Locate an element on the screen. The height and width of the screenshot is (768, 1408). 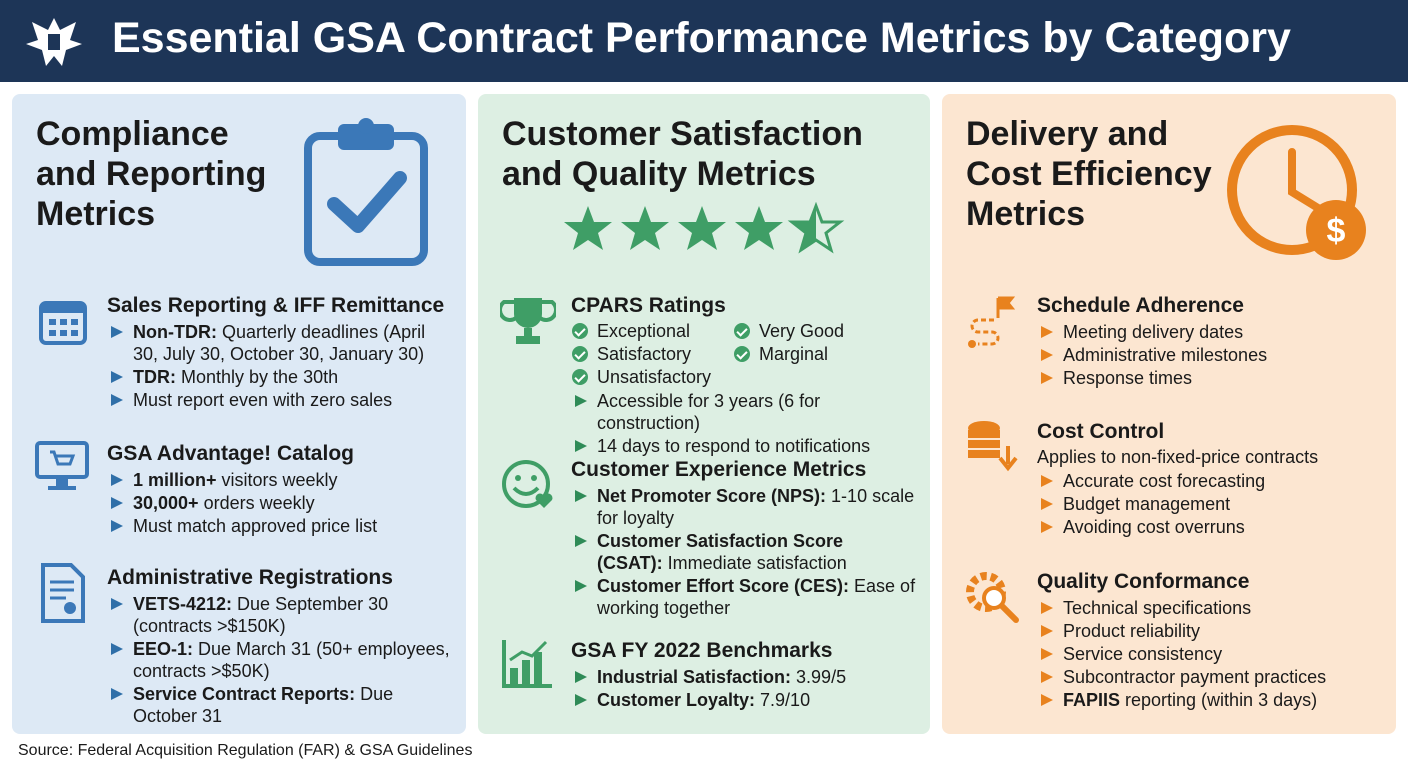
item-text: Administrative milestones is located at coordinates (1165, 355).